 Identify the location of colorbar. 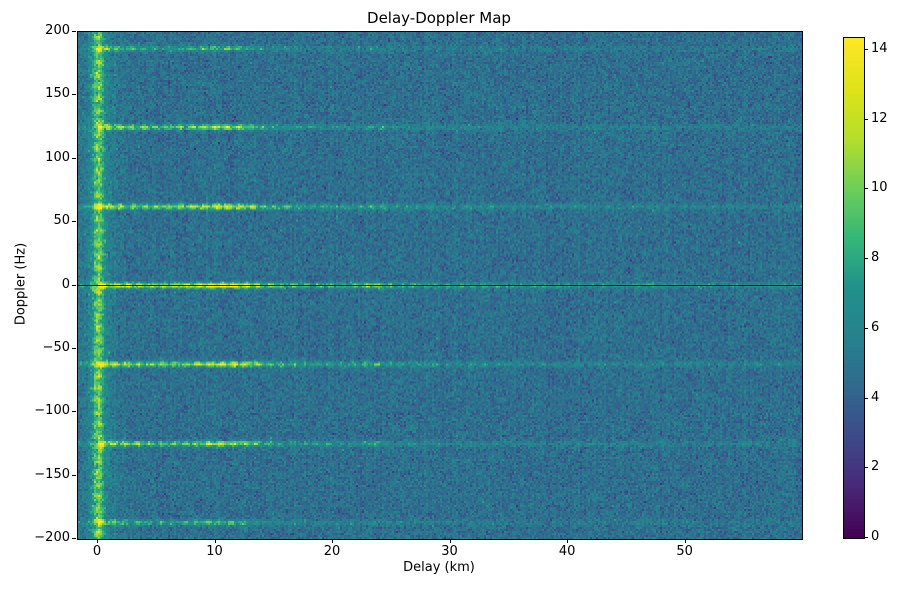
(854, 288).